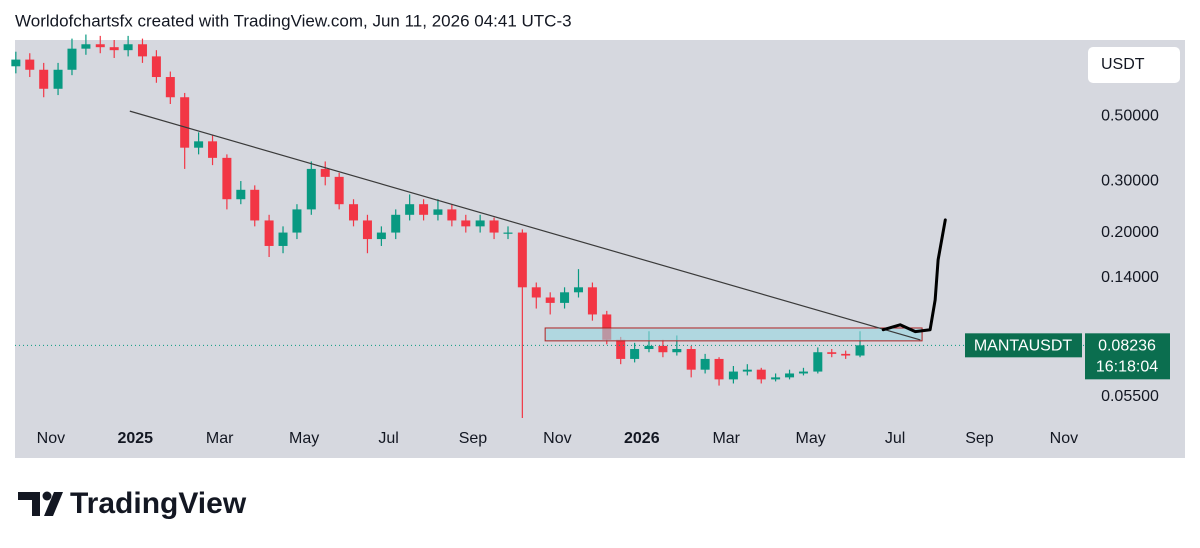 This screenshot has width=1200, height=548. Describe the element at coordinates (1130, 396) in the screenshot. I see `y-tick-label: 0.05500` at that location.